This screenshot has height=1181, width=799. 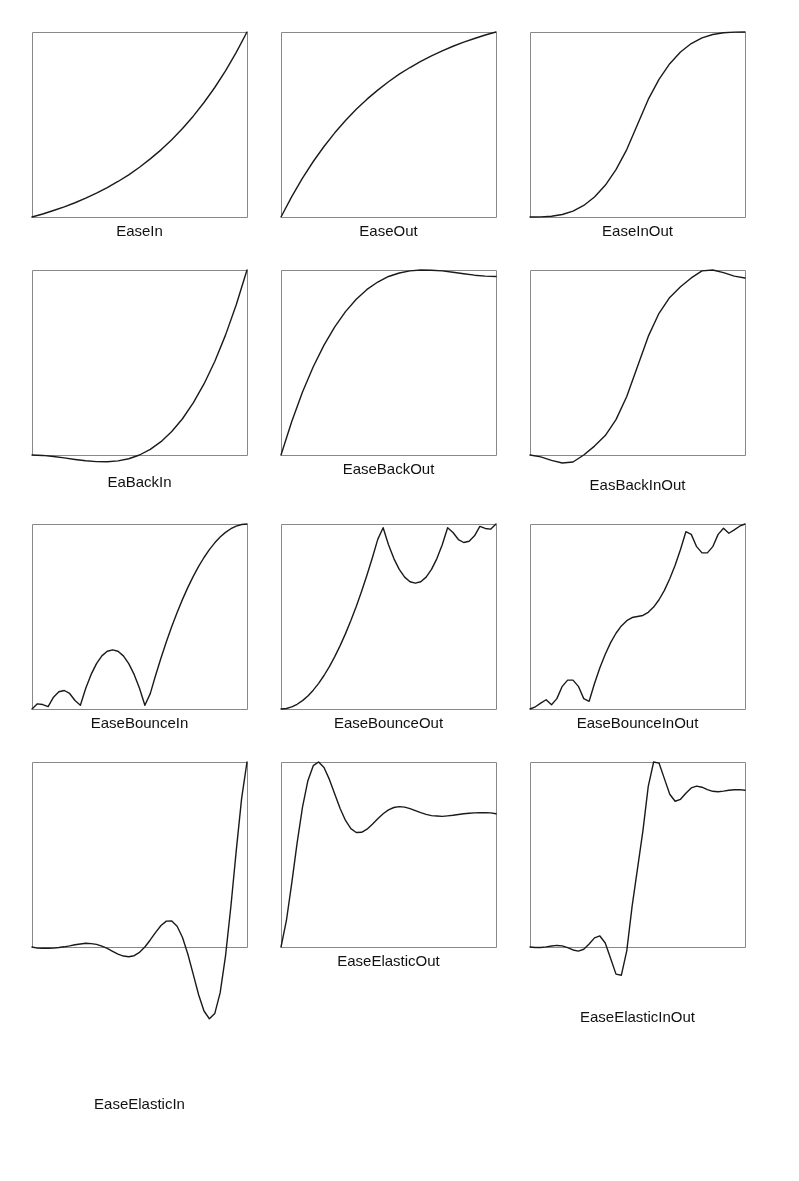 I want to click on text: EaseBounceInOut, so click(x=638, y=722).